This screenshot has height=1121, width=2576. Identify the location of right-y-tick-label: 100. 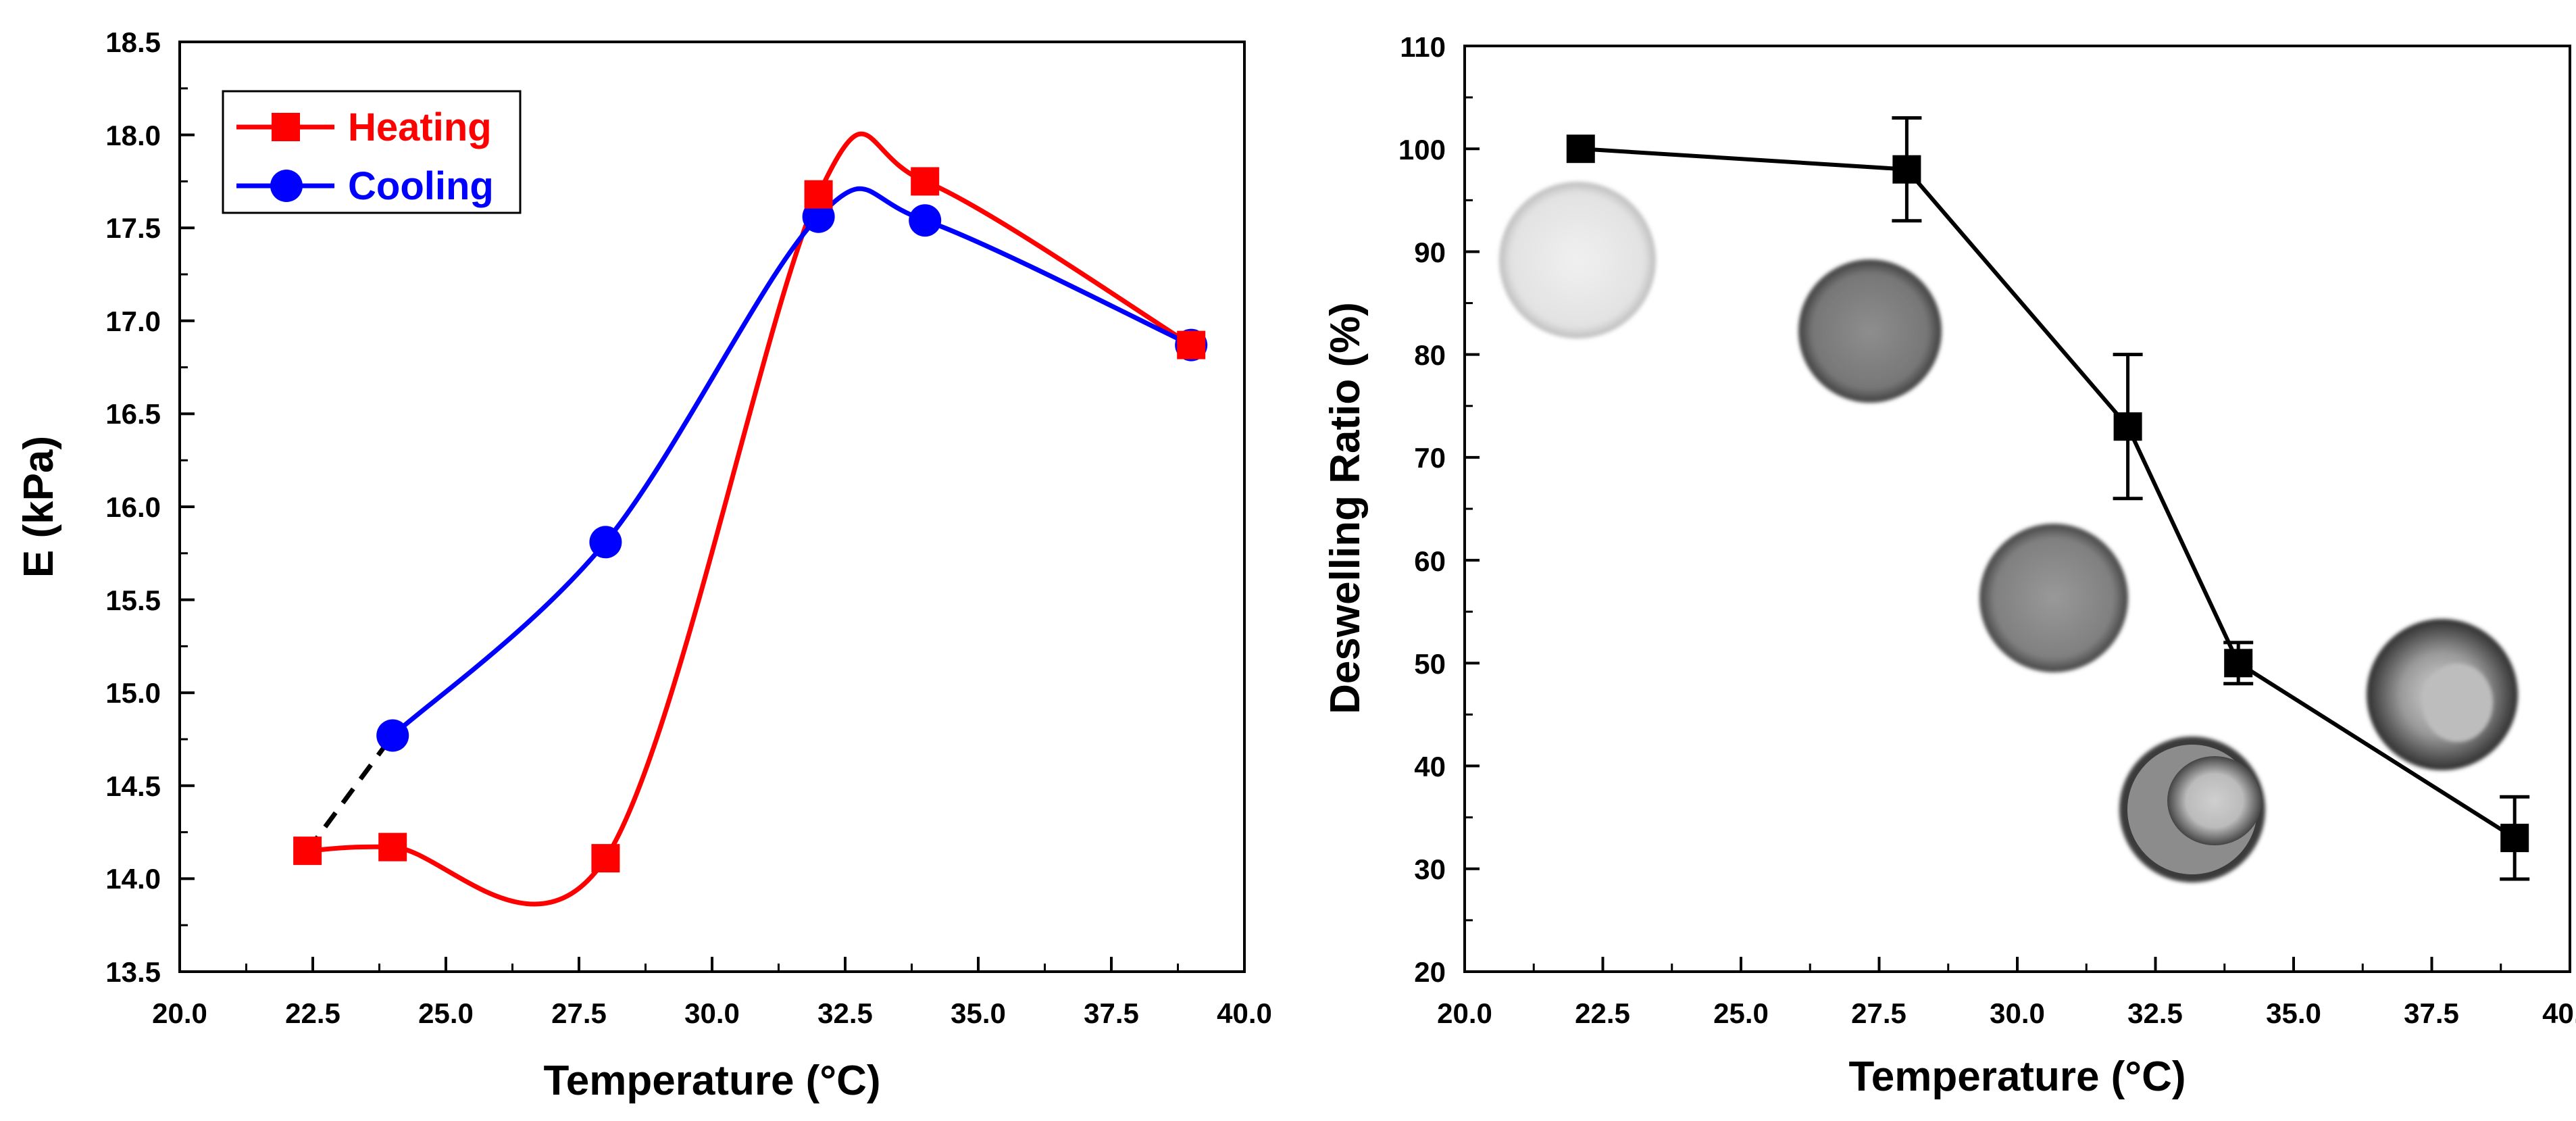
(1422, 150).